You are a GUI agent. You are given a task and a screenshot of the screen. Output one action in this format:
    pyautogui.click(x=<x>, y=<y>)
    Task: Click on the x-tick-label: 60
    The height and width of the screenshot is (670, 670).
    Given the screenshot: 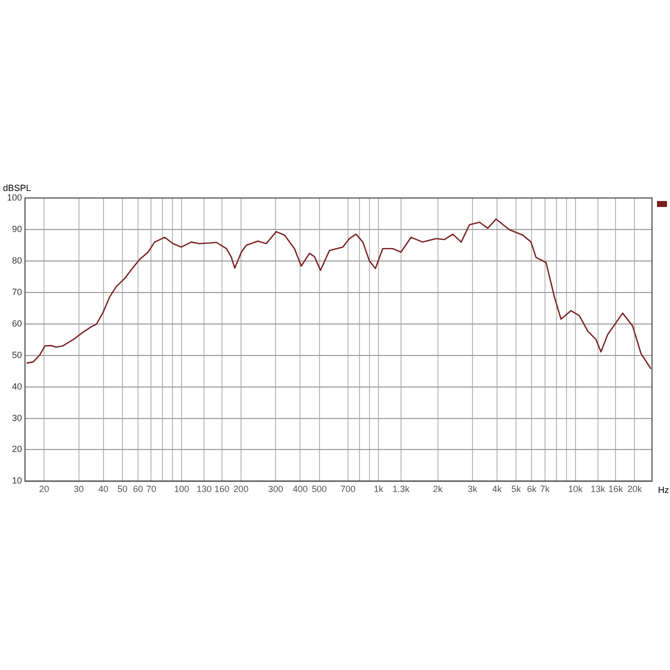 What is the action you would take?
    pyautogui.click(x=138, y=489)
    